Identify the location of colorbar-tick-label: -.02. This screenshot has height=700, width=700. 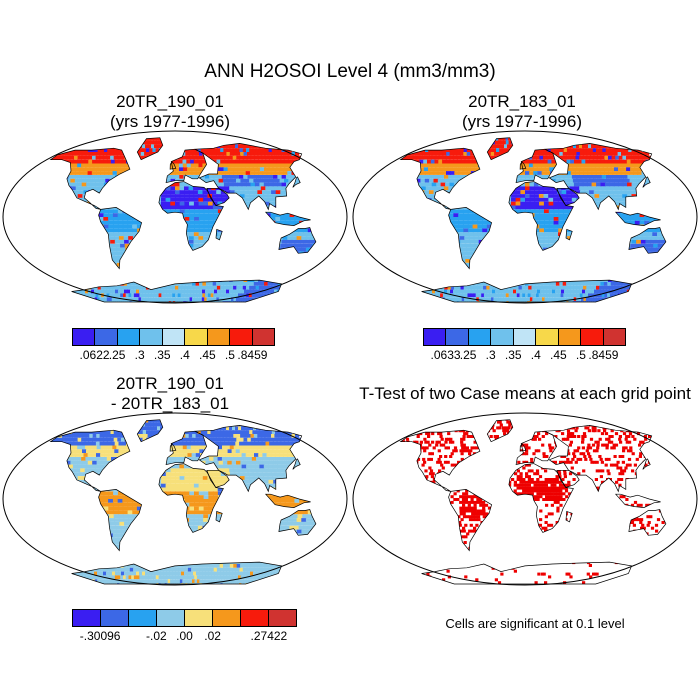
(156, 636).